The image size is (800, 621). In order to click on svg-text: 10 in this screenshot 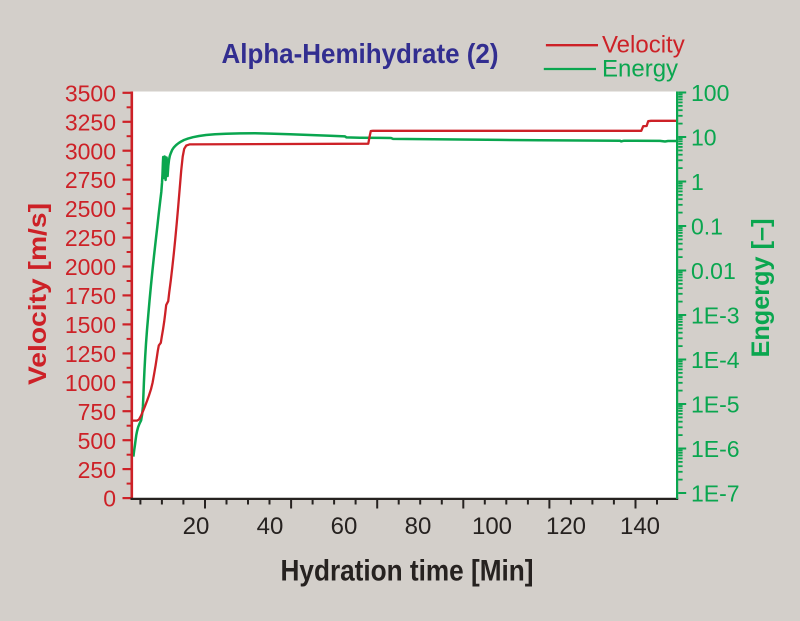, I will do `click(704, 137)`.